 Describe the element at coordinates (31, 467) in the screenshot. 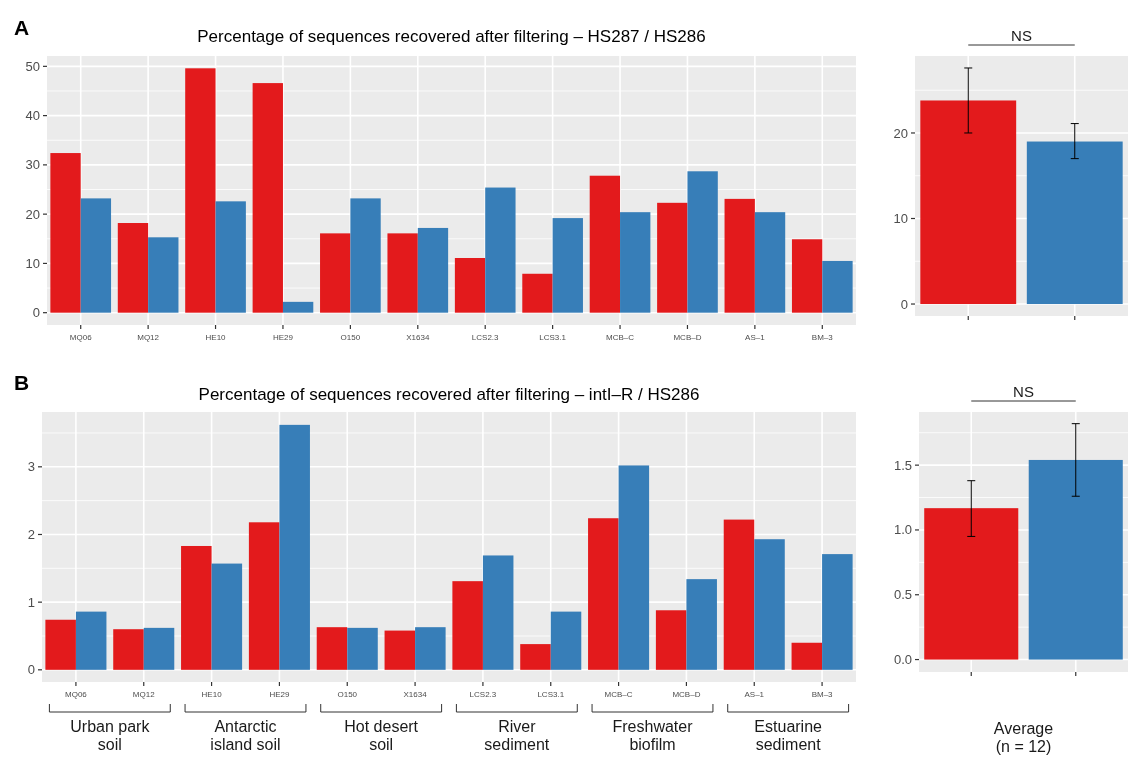

I see `y-tick-label: 3` at that location.